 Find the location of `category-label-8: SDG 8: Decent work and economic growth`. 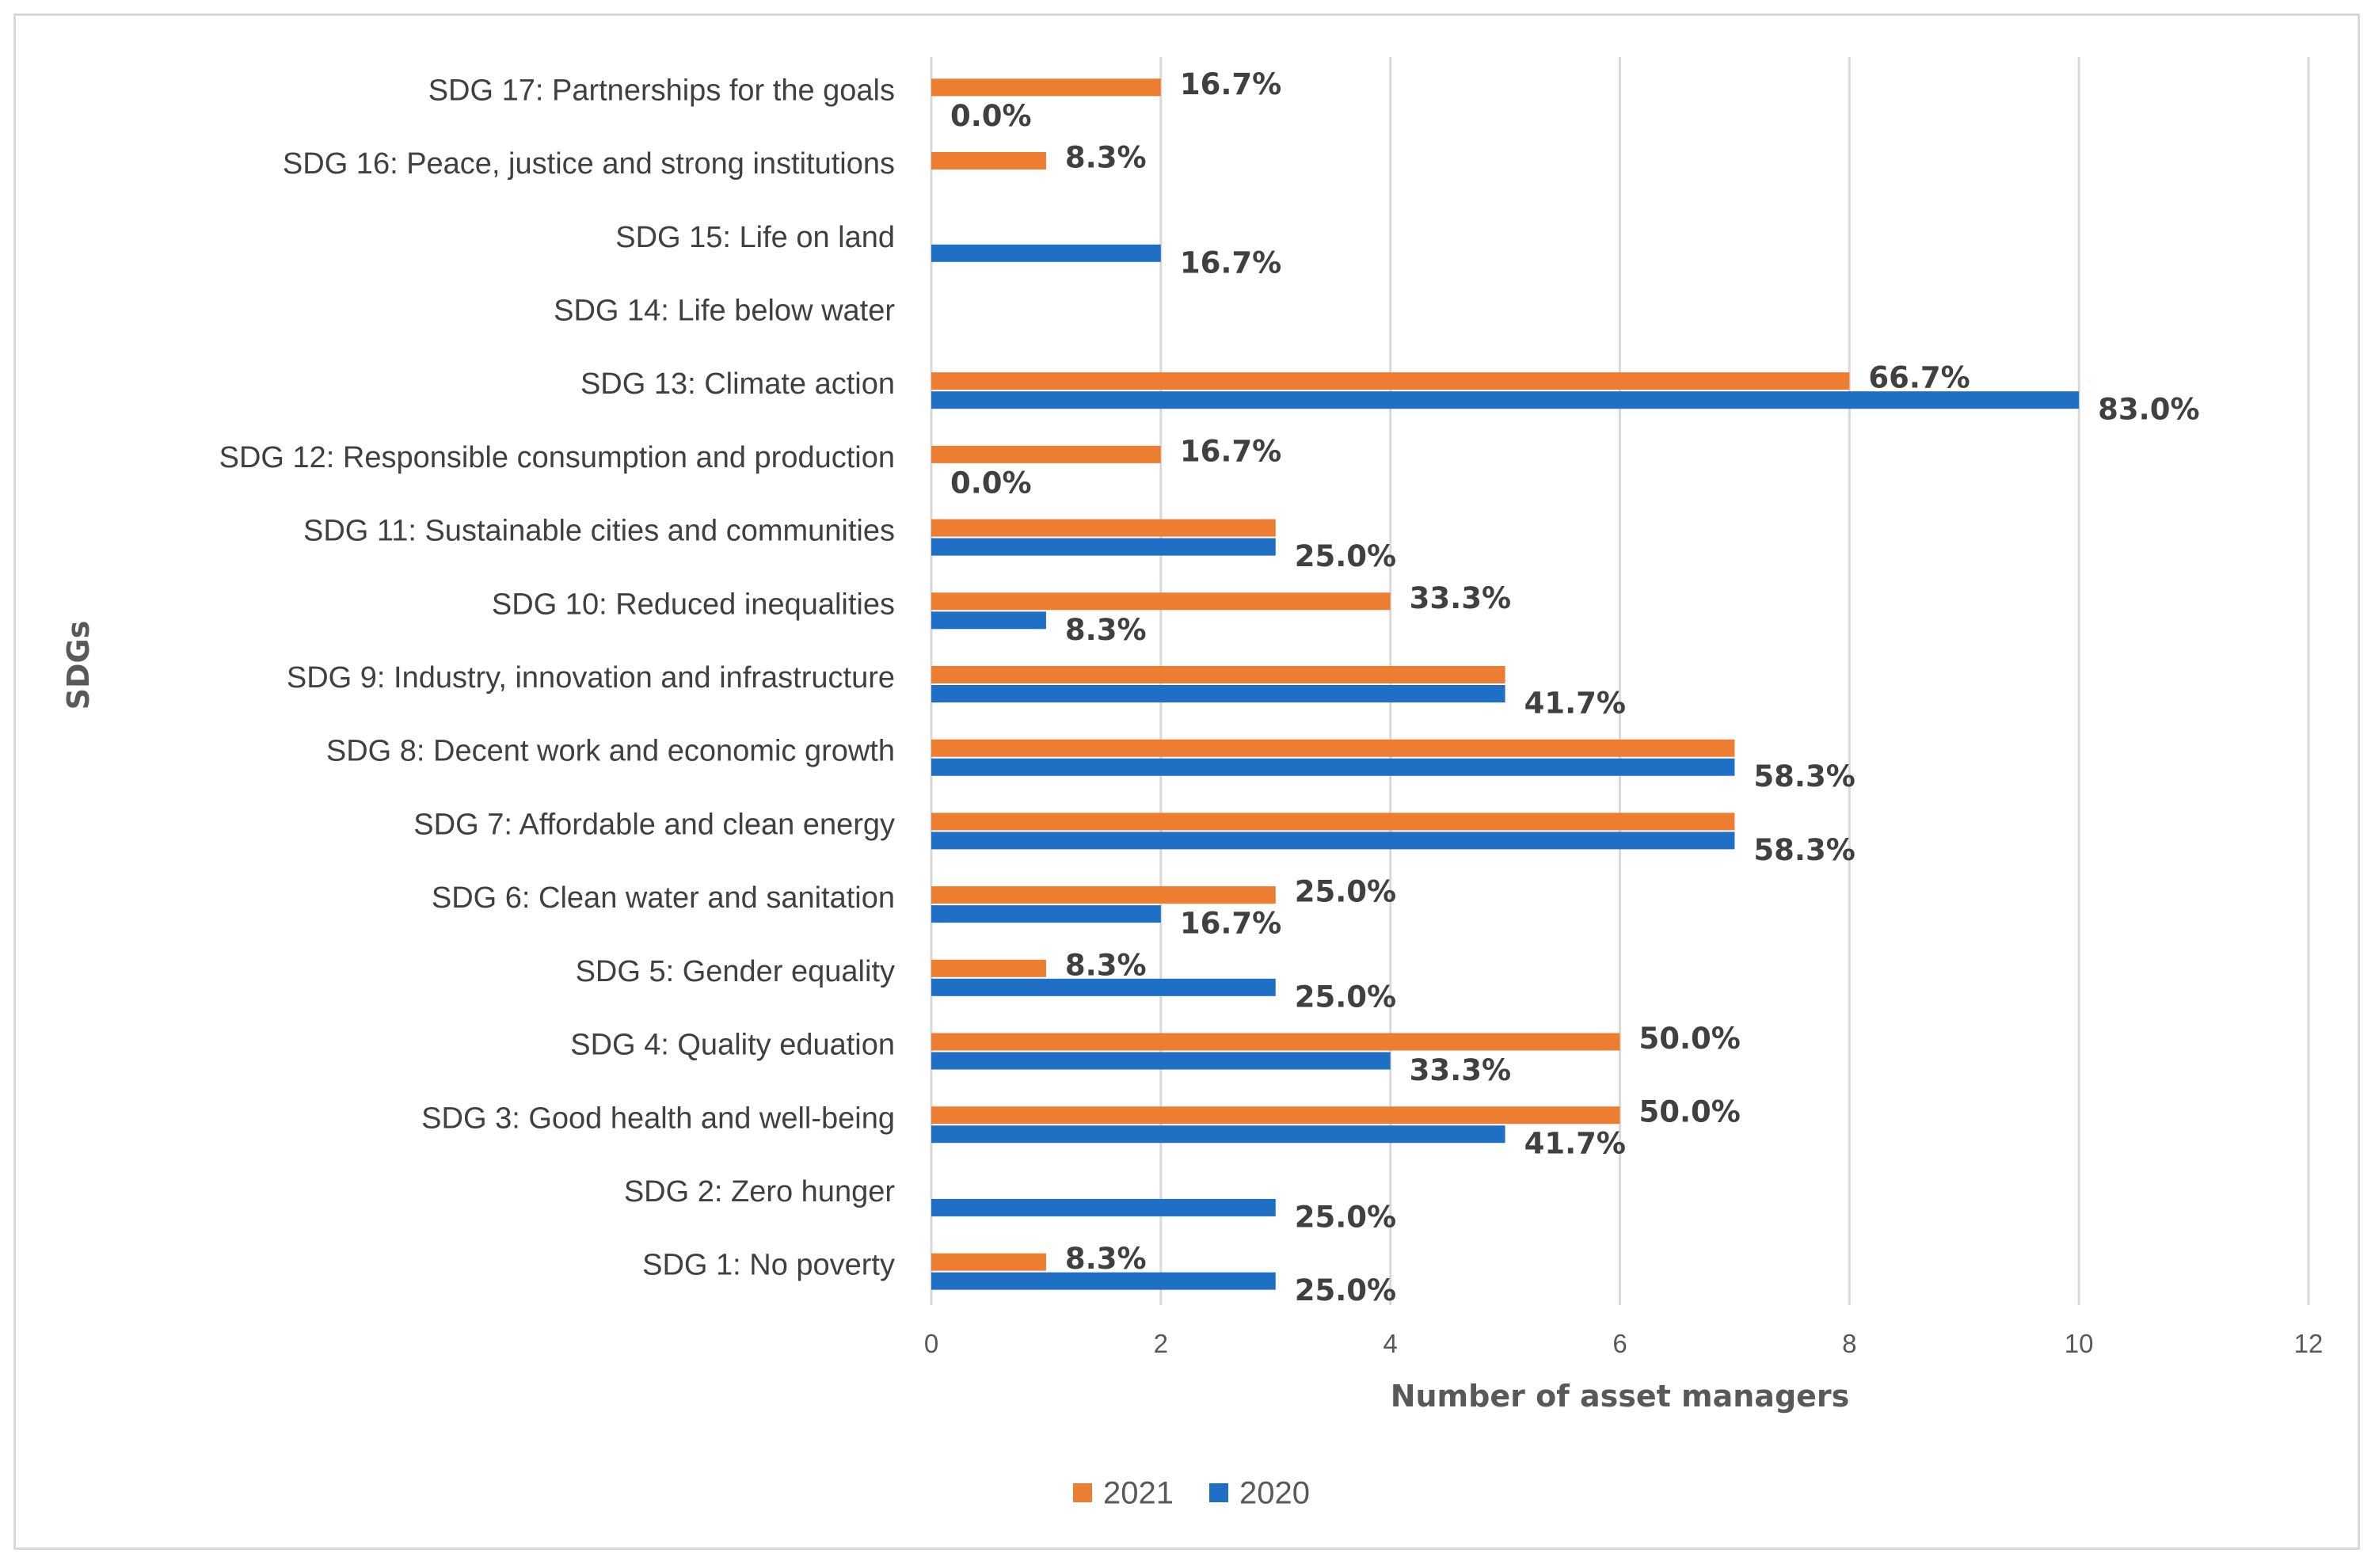

category-label-8: SDG 8: Decent work and economic growth is located at coordinates (610, 751).